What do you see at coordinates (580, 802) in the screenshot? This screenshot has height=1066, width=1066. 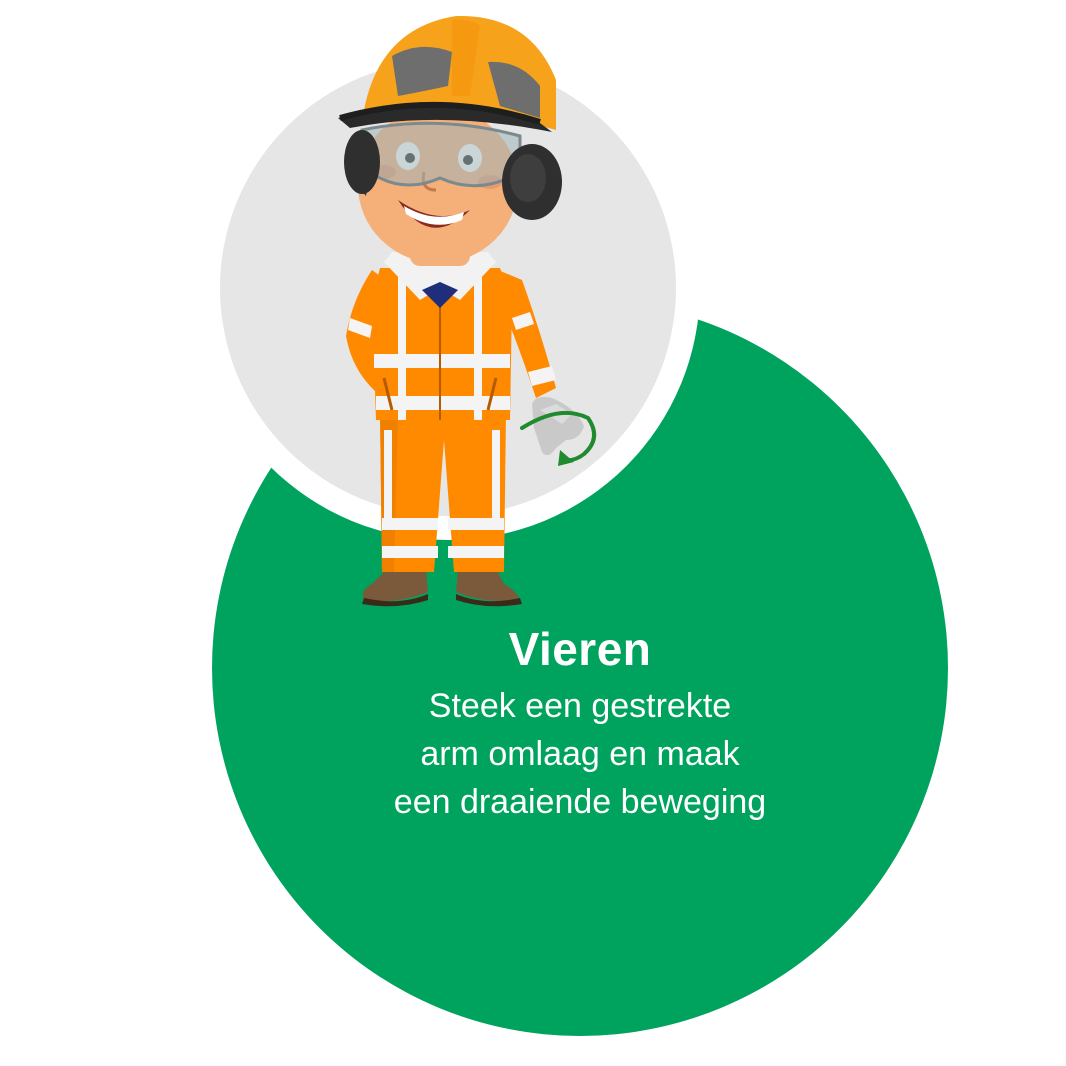 I see `signal-description-line: een draaiende beweging` at bounding box center [580, 802].